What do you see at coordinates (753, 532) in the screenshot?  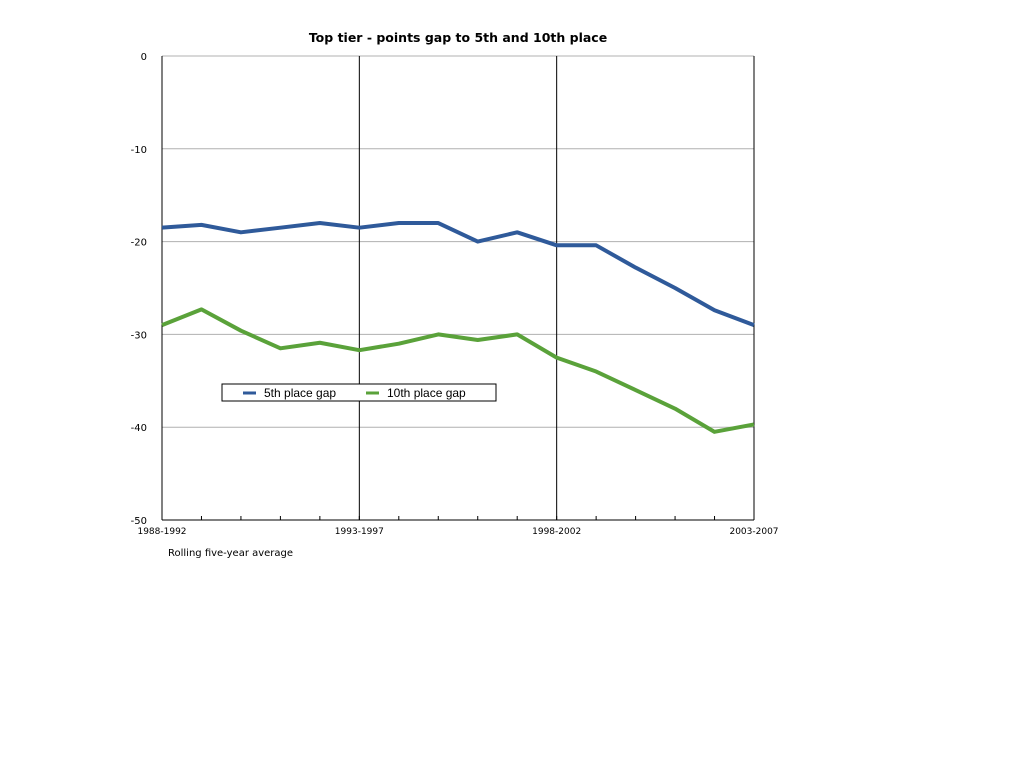 I see `x-tick-label: 2003-2007` at bounding box center [753, 532].